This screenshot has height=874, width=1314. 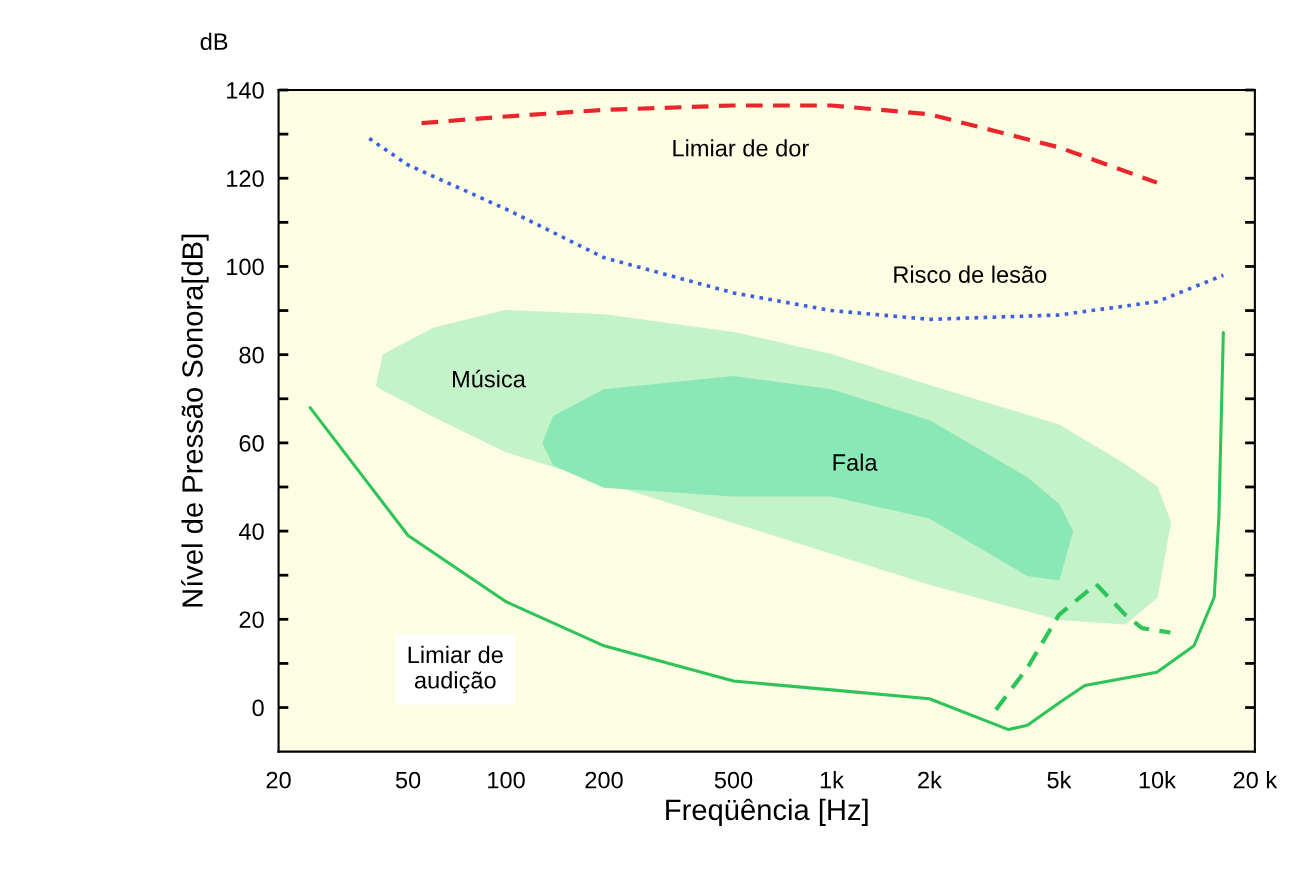 What do you see at coordinates (767, 812) in the screenshot?
I see `x-axis-title: Freqüência [Hz]` at bounding box center [767, 812].